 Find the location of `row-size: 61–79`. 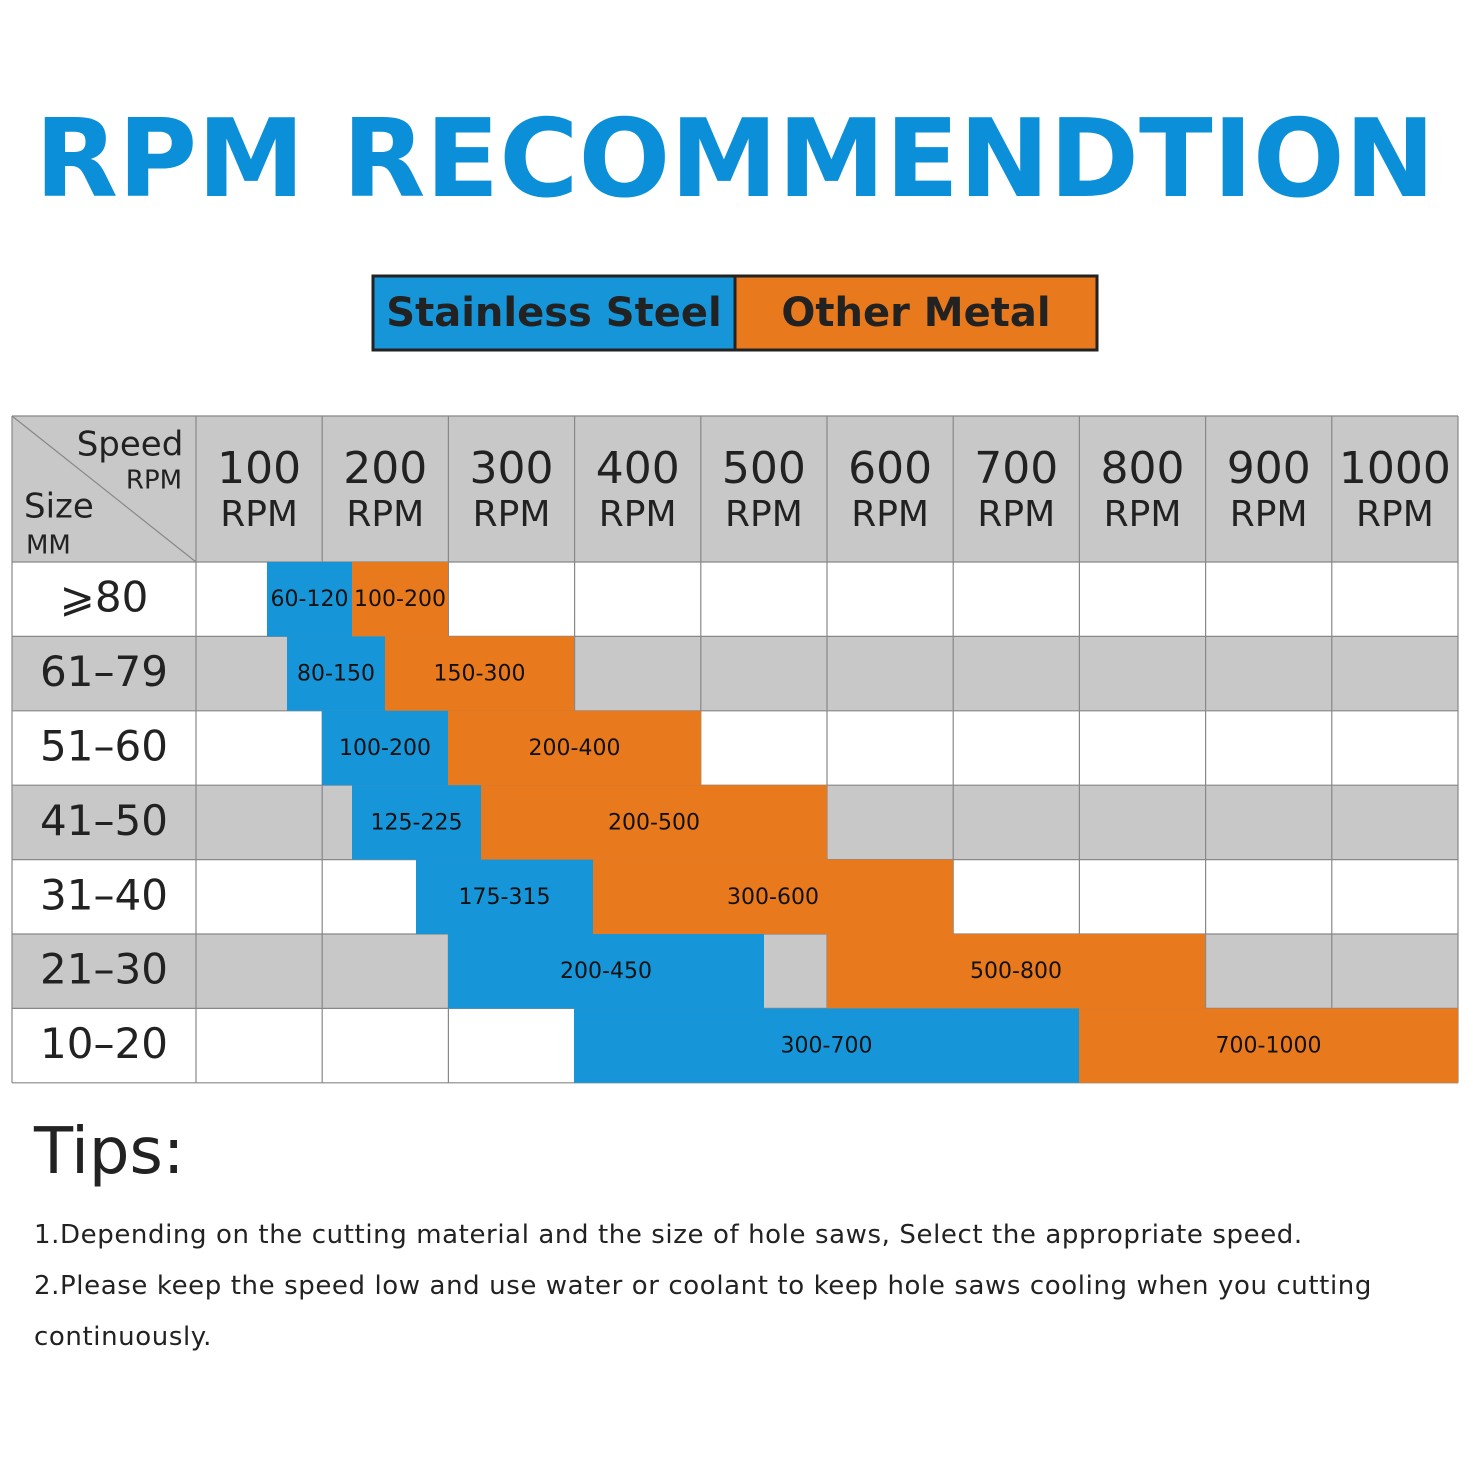

row-size: 61–79 is located at coordinates (104, 671).